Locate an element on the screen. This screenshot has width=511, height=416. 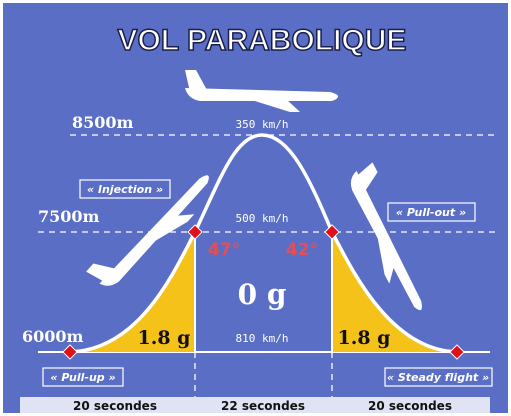
phase-label: « Pull-out » is located at coordinates (431, 212).